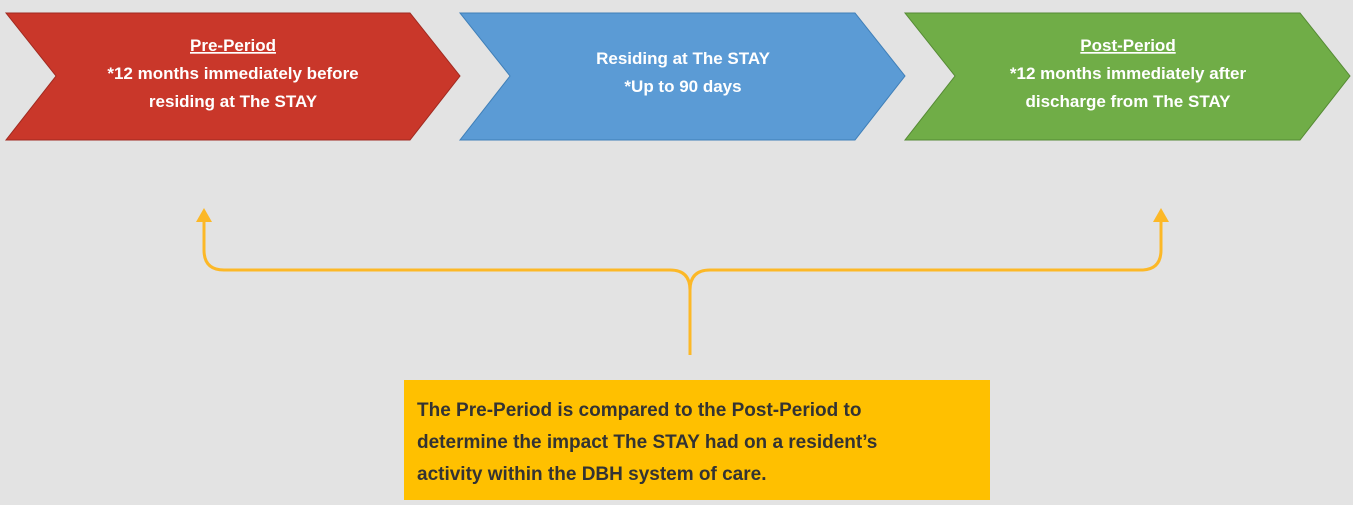 This screenshot has width=1353, height=505. Describe the element at coordinates (682, 76) in the screenshot. I see `arrow-stay` at that location.